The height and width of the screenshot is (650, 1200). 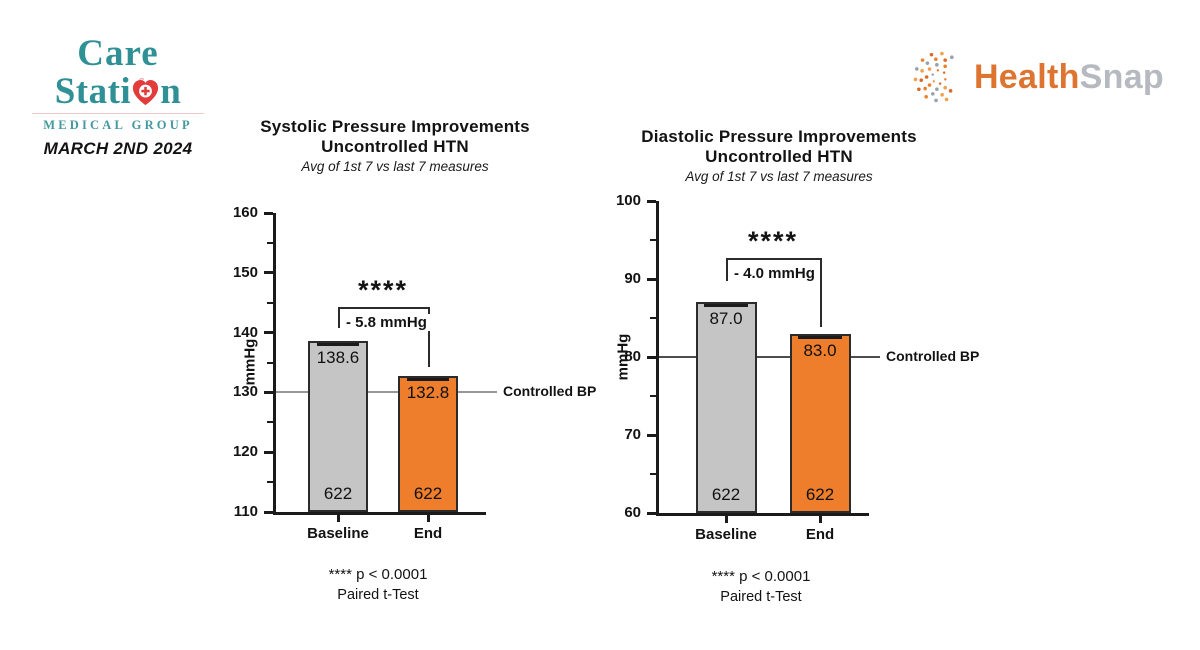 I want to click on y-tick-label: 100, so click(x=628, y=200).